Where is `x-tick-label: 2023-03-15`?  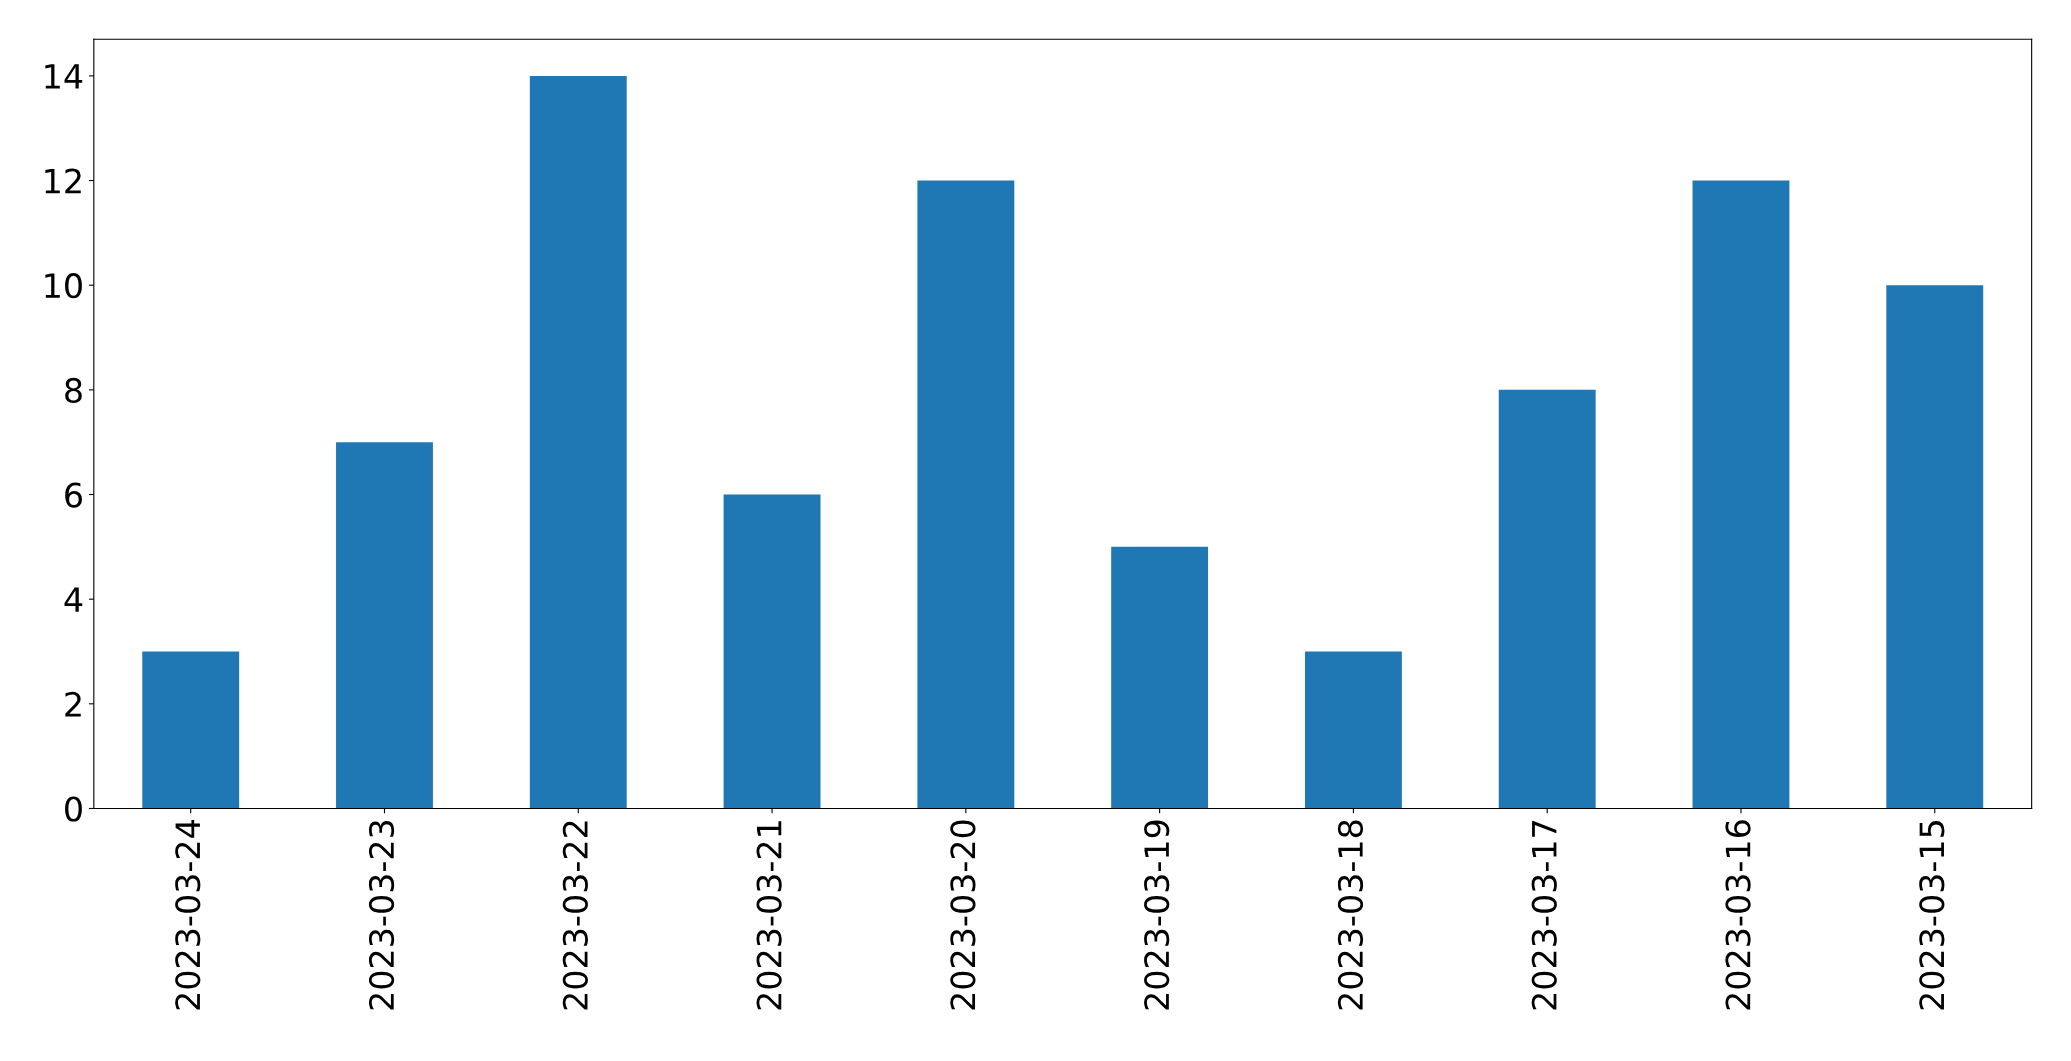
x-tick-label: 2023-03-15 is located at coordinates (1932, 915).